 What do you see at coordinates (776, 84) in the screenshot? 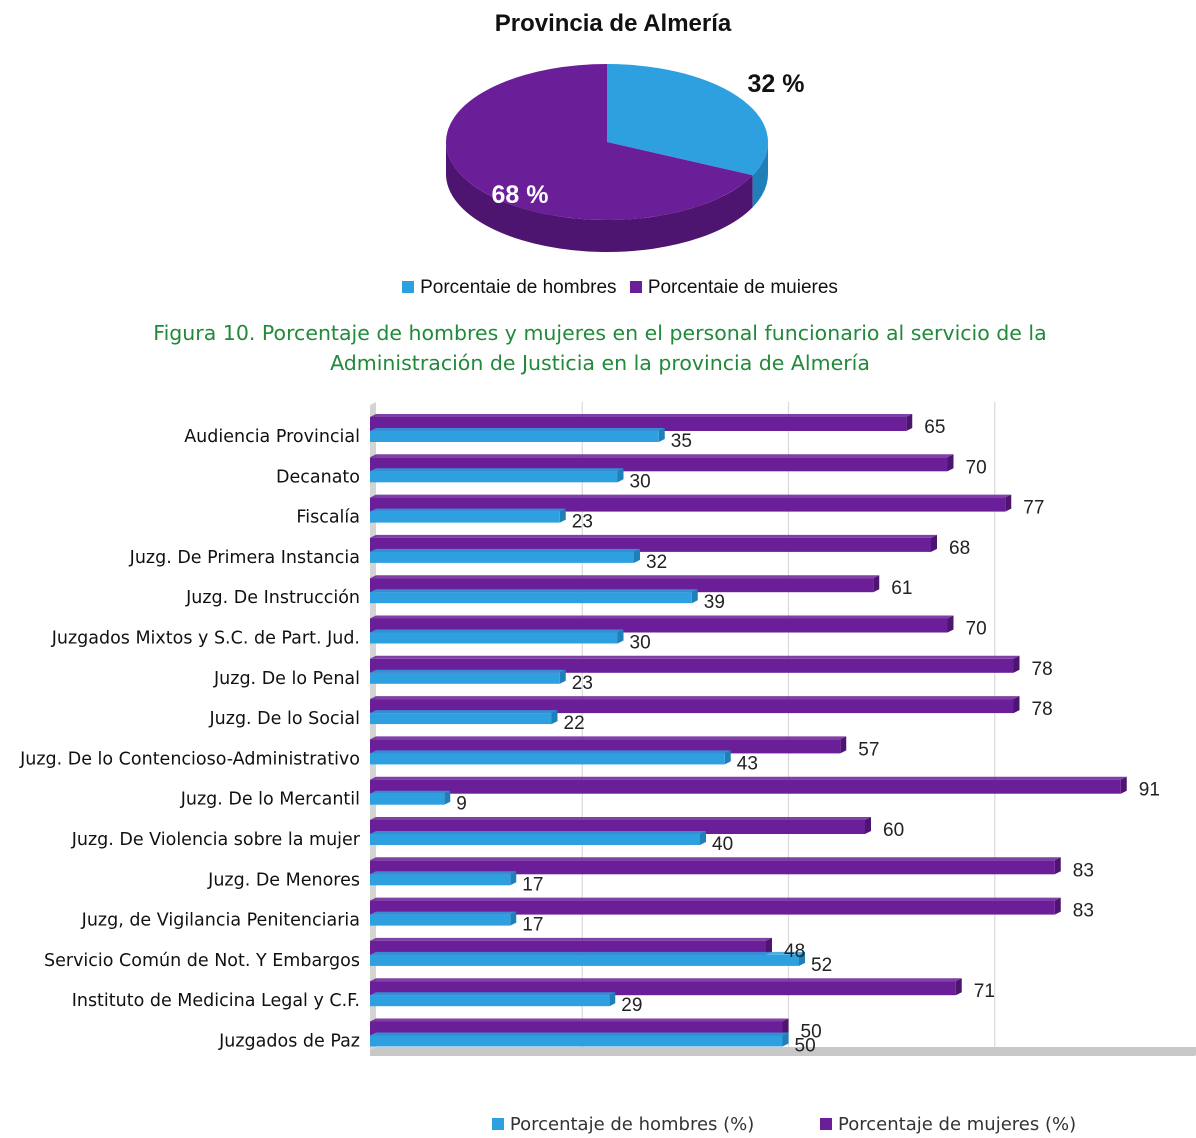
I see `pie-label-hombres: 32 %` at bounding box center [776, 84].